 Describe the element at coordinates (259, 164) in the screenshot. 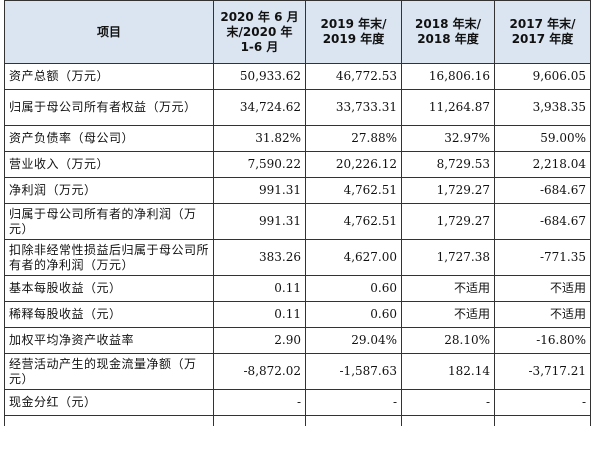

I see `cell-value: 7,590.22` at that location.